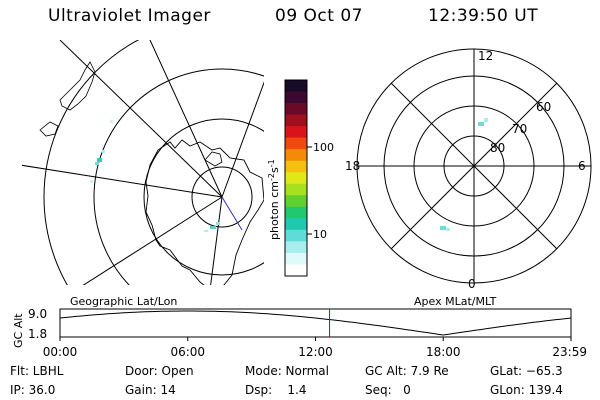  I want to click on mode-status: Mode: Normal, so click(287, 371).